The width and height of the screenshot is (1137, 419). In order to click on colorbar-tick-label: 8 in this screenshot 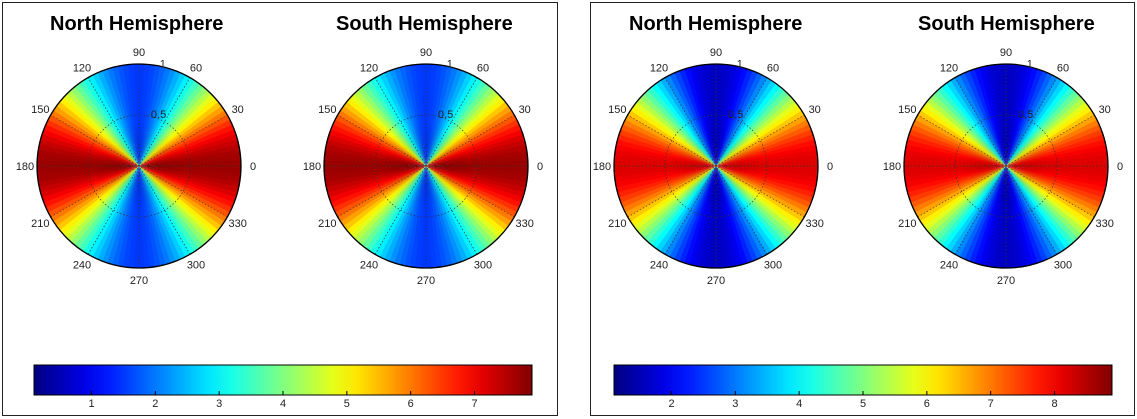, I will do `click(1054, 403)`.